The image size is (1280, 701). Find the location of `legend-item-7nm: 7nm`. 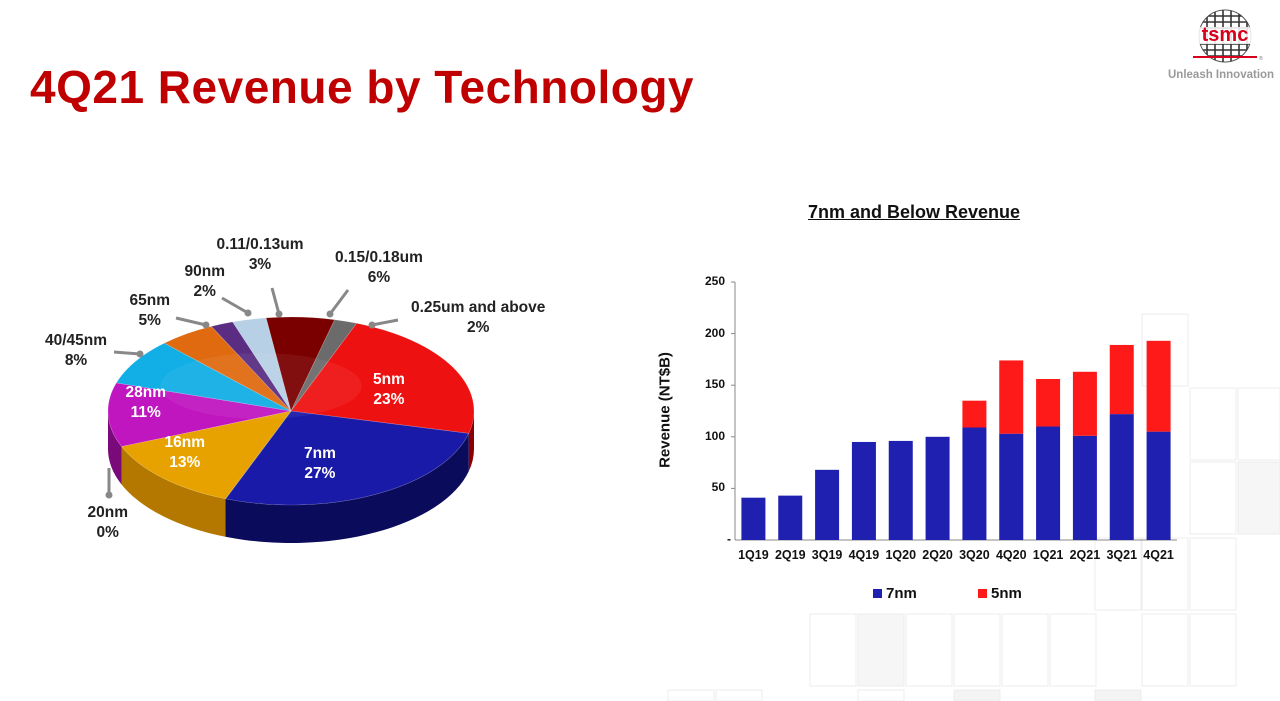

legend-item-7nm: 7nm is located at coordinates (895, 593).